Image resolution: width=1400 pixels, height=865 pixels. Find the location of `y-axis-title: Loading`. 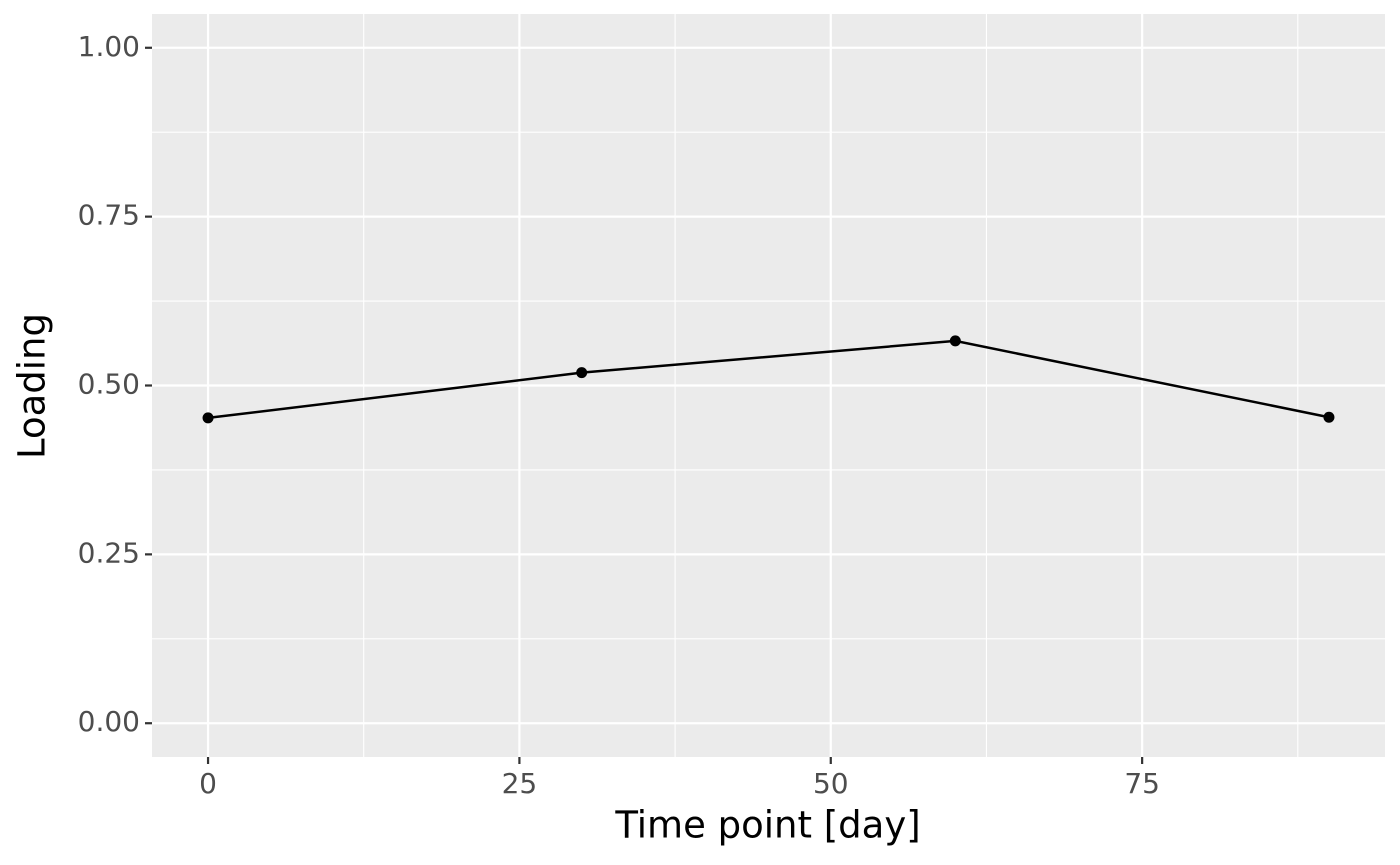

y-axis-title: Loading is located at coordinates (32, 386).